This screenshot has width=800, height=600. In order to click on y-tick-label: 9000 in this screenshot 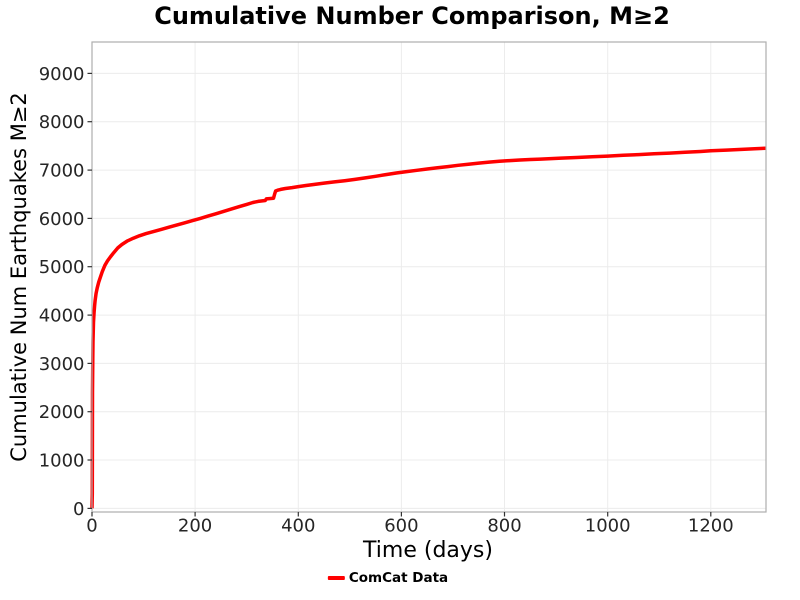, I will do `click(62, 74)`.